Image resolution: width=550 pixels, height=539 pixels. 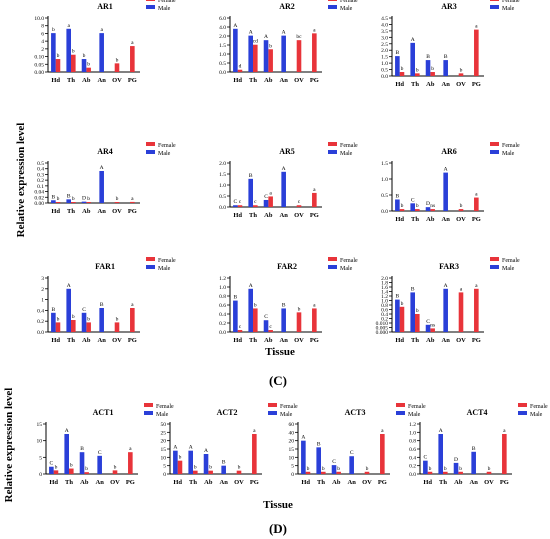 What do you see at coordinates (332, 259) in the screenshot?
I see `legend-swatch-female` at bounding box center [332, 259].